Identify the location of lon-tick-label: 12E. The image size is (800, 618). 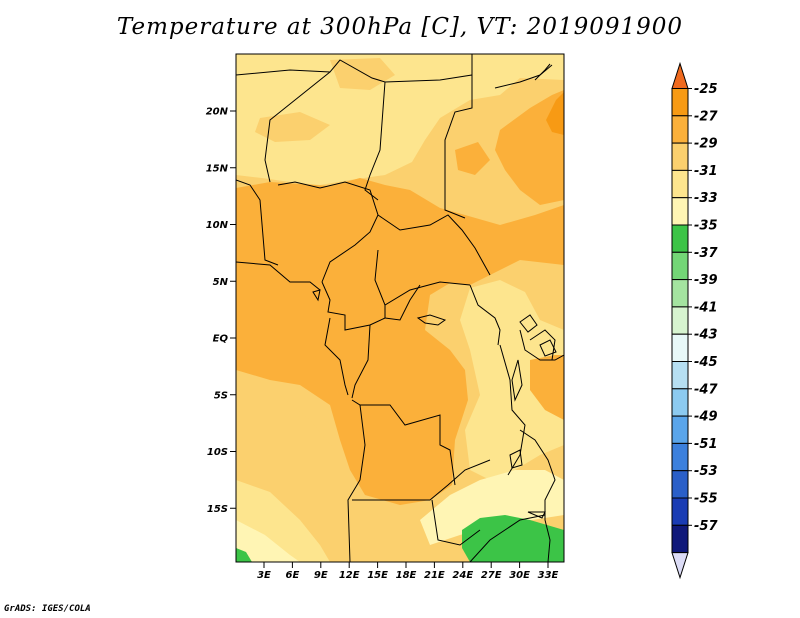
(349, 575).